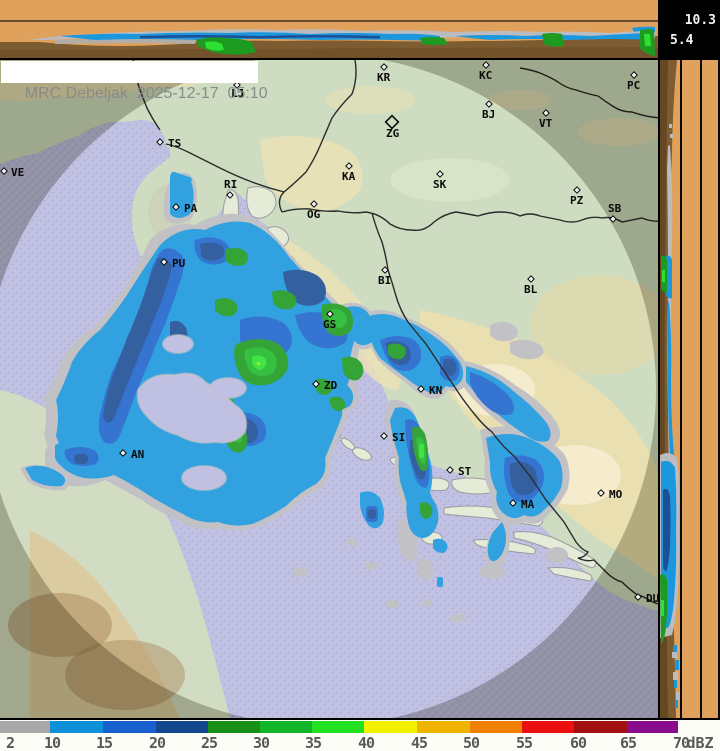  I want to click on station-ve: VE, so click(12, 172).